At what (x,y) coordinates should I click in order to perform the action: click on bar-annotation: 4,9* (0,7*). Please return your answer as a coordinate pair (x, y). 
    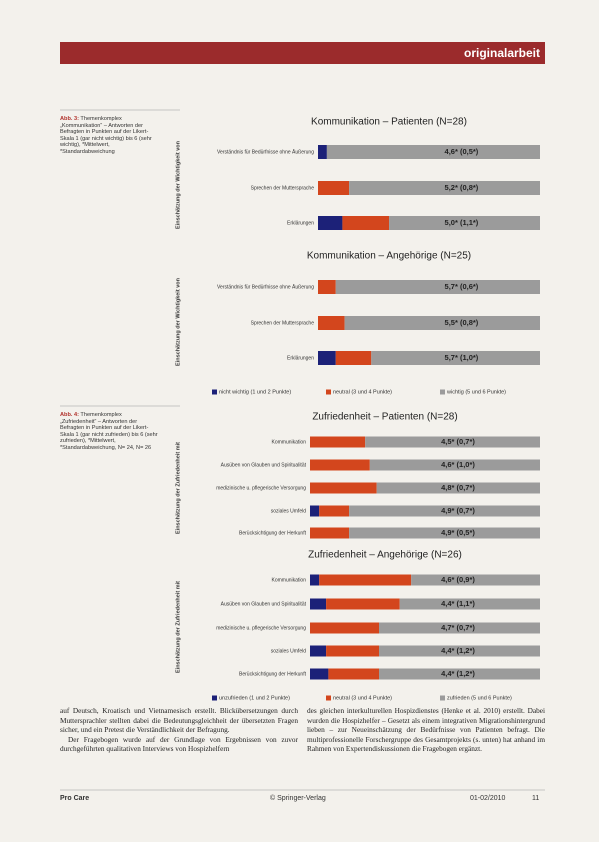
    Looking at the image, I should click on (458, 510).